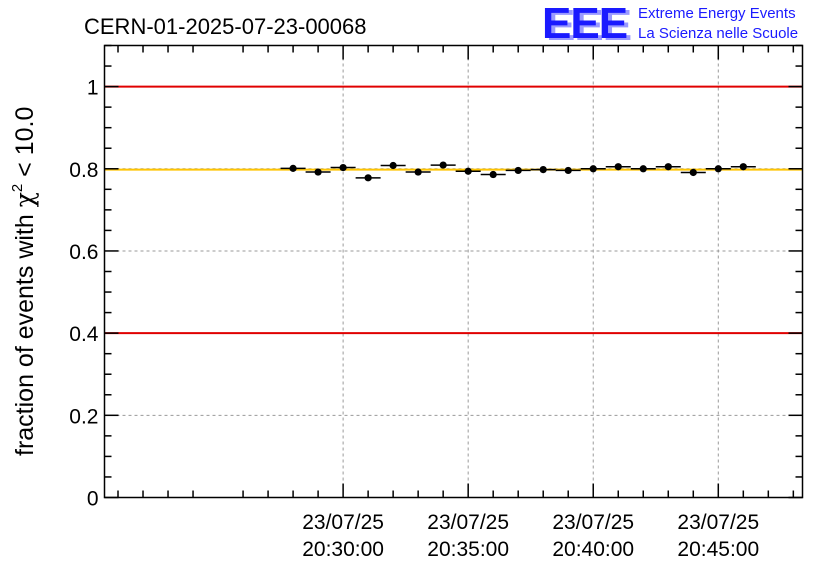 The height and width of the screenshot is (572, 836). What do you see at coordinates (468, 549) in the screenshot?
I see `x-tick-label-time: 20:35:00` at bounding box center [468, 549].